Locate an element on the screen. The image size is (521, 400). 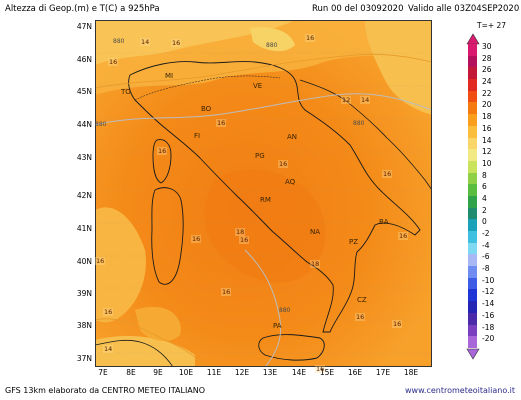
lon-label: 16E is located at coordinates (355, 372).